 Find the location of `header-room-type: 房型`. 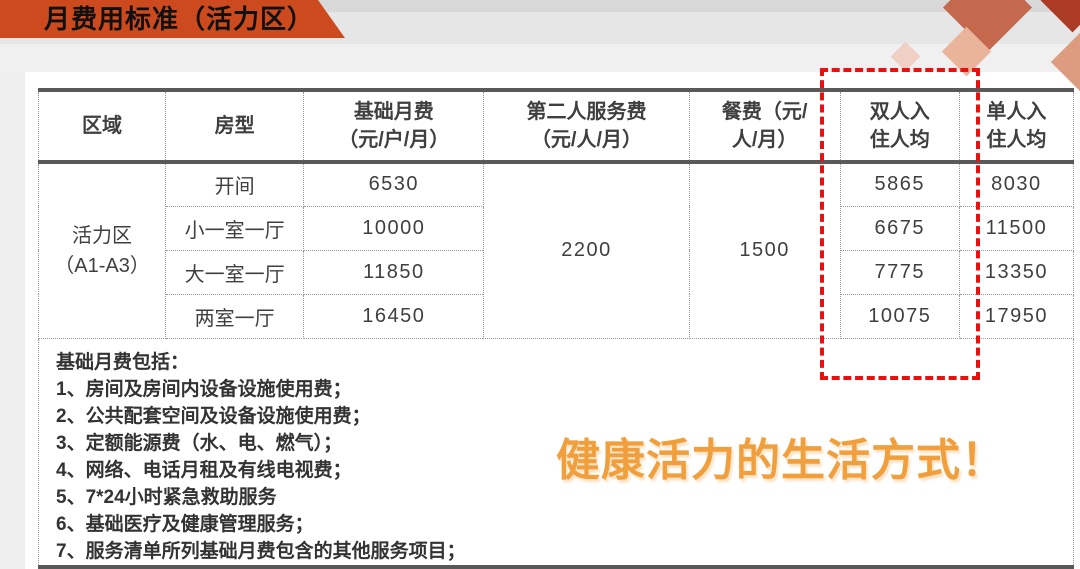

header-room-type: 房型 is located at coordinates (235, 126).